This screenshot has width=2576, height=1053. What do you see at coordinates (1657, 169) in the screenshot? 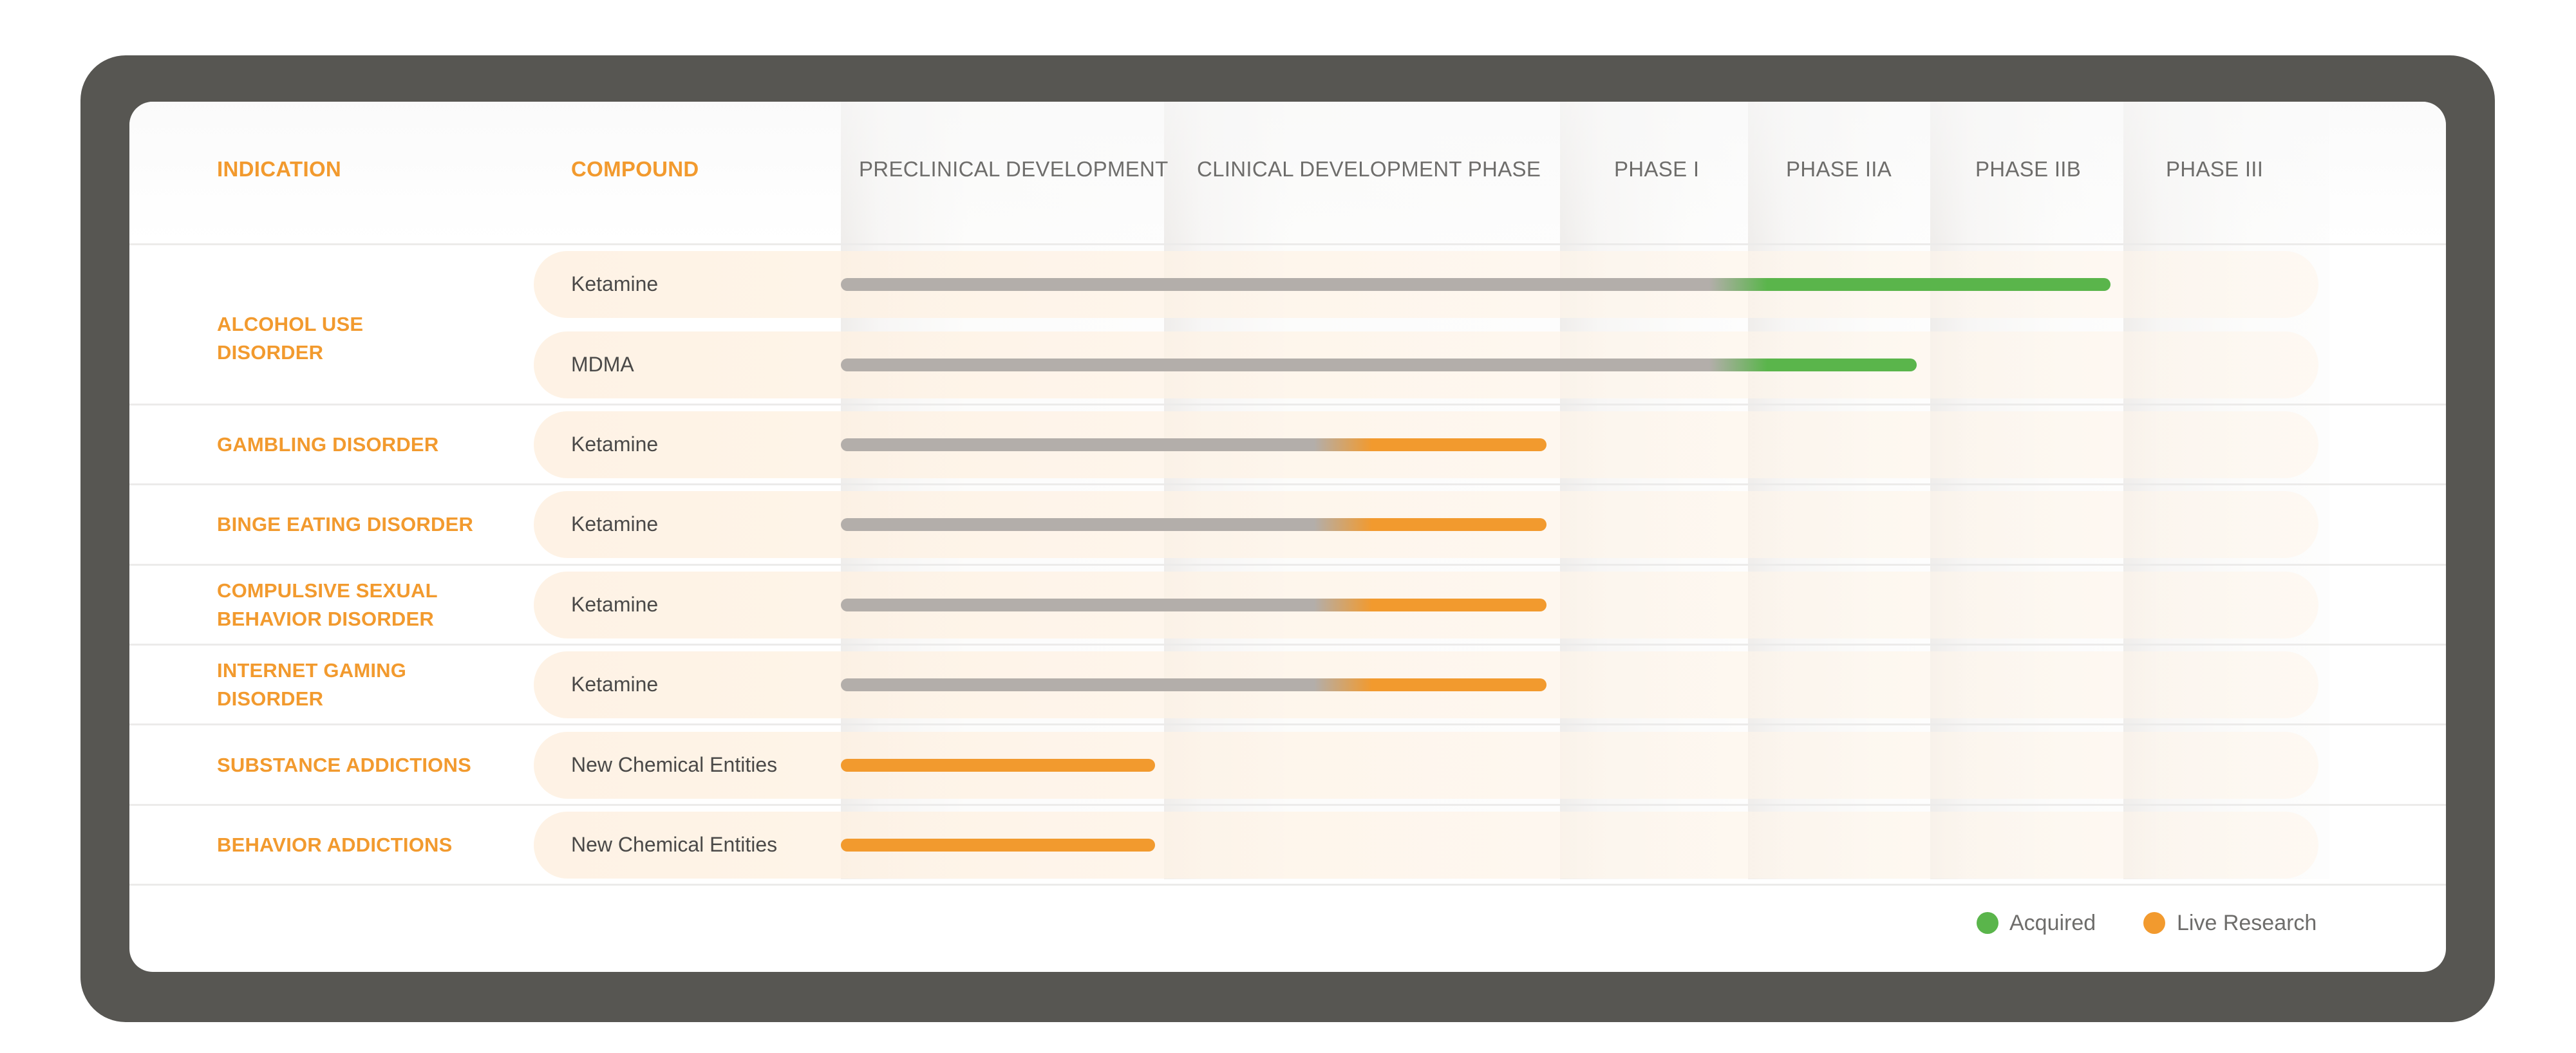
I see `header-phase-1: PHASE I` at bounding box center [1657, 169].